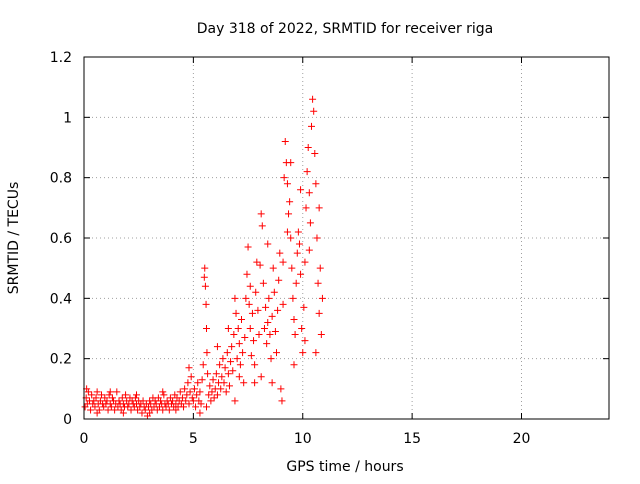  I want to click on y-axis-label: SRMTID / TECUs, so click(14, 238).